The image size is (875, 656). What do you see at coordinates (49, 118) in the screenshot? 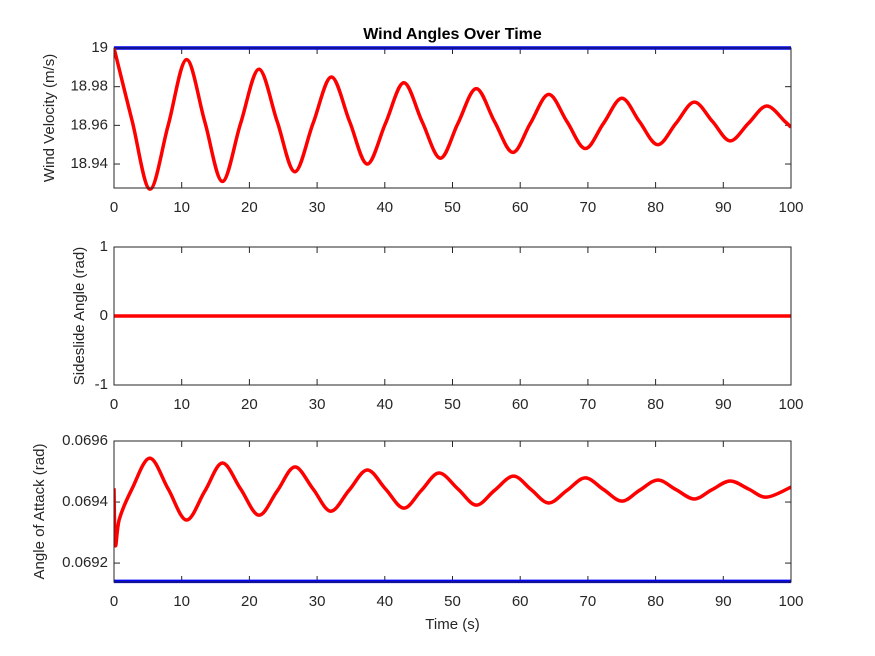
I see `y-axis-label: Wind Velocity (m/s)` at bounding box center [49, 118].